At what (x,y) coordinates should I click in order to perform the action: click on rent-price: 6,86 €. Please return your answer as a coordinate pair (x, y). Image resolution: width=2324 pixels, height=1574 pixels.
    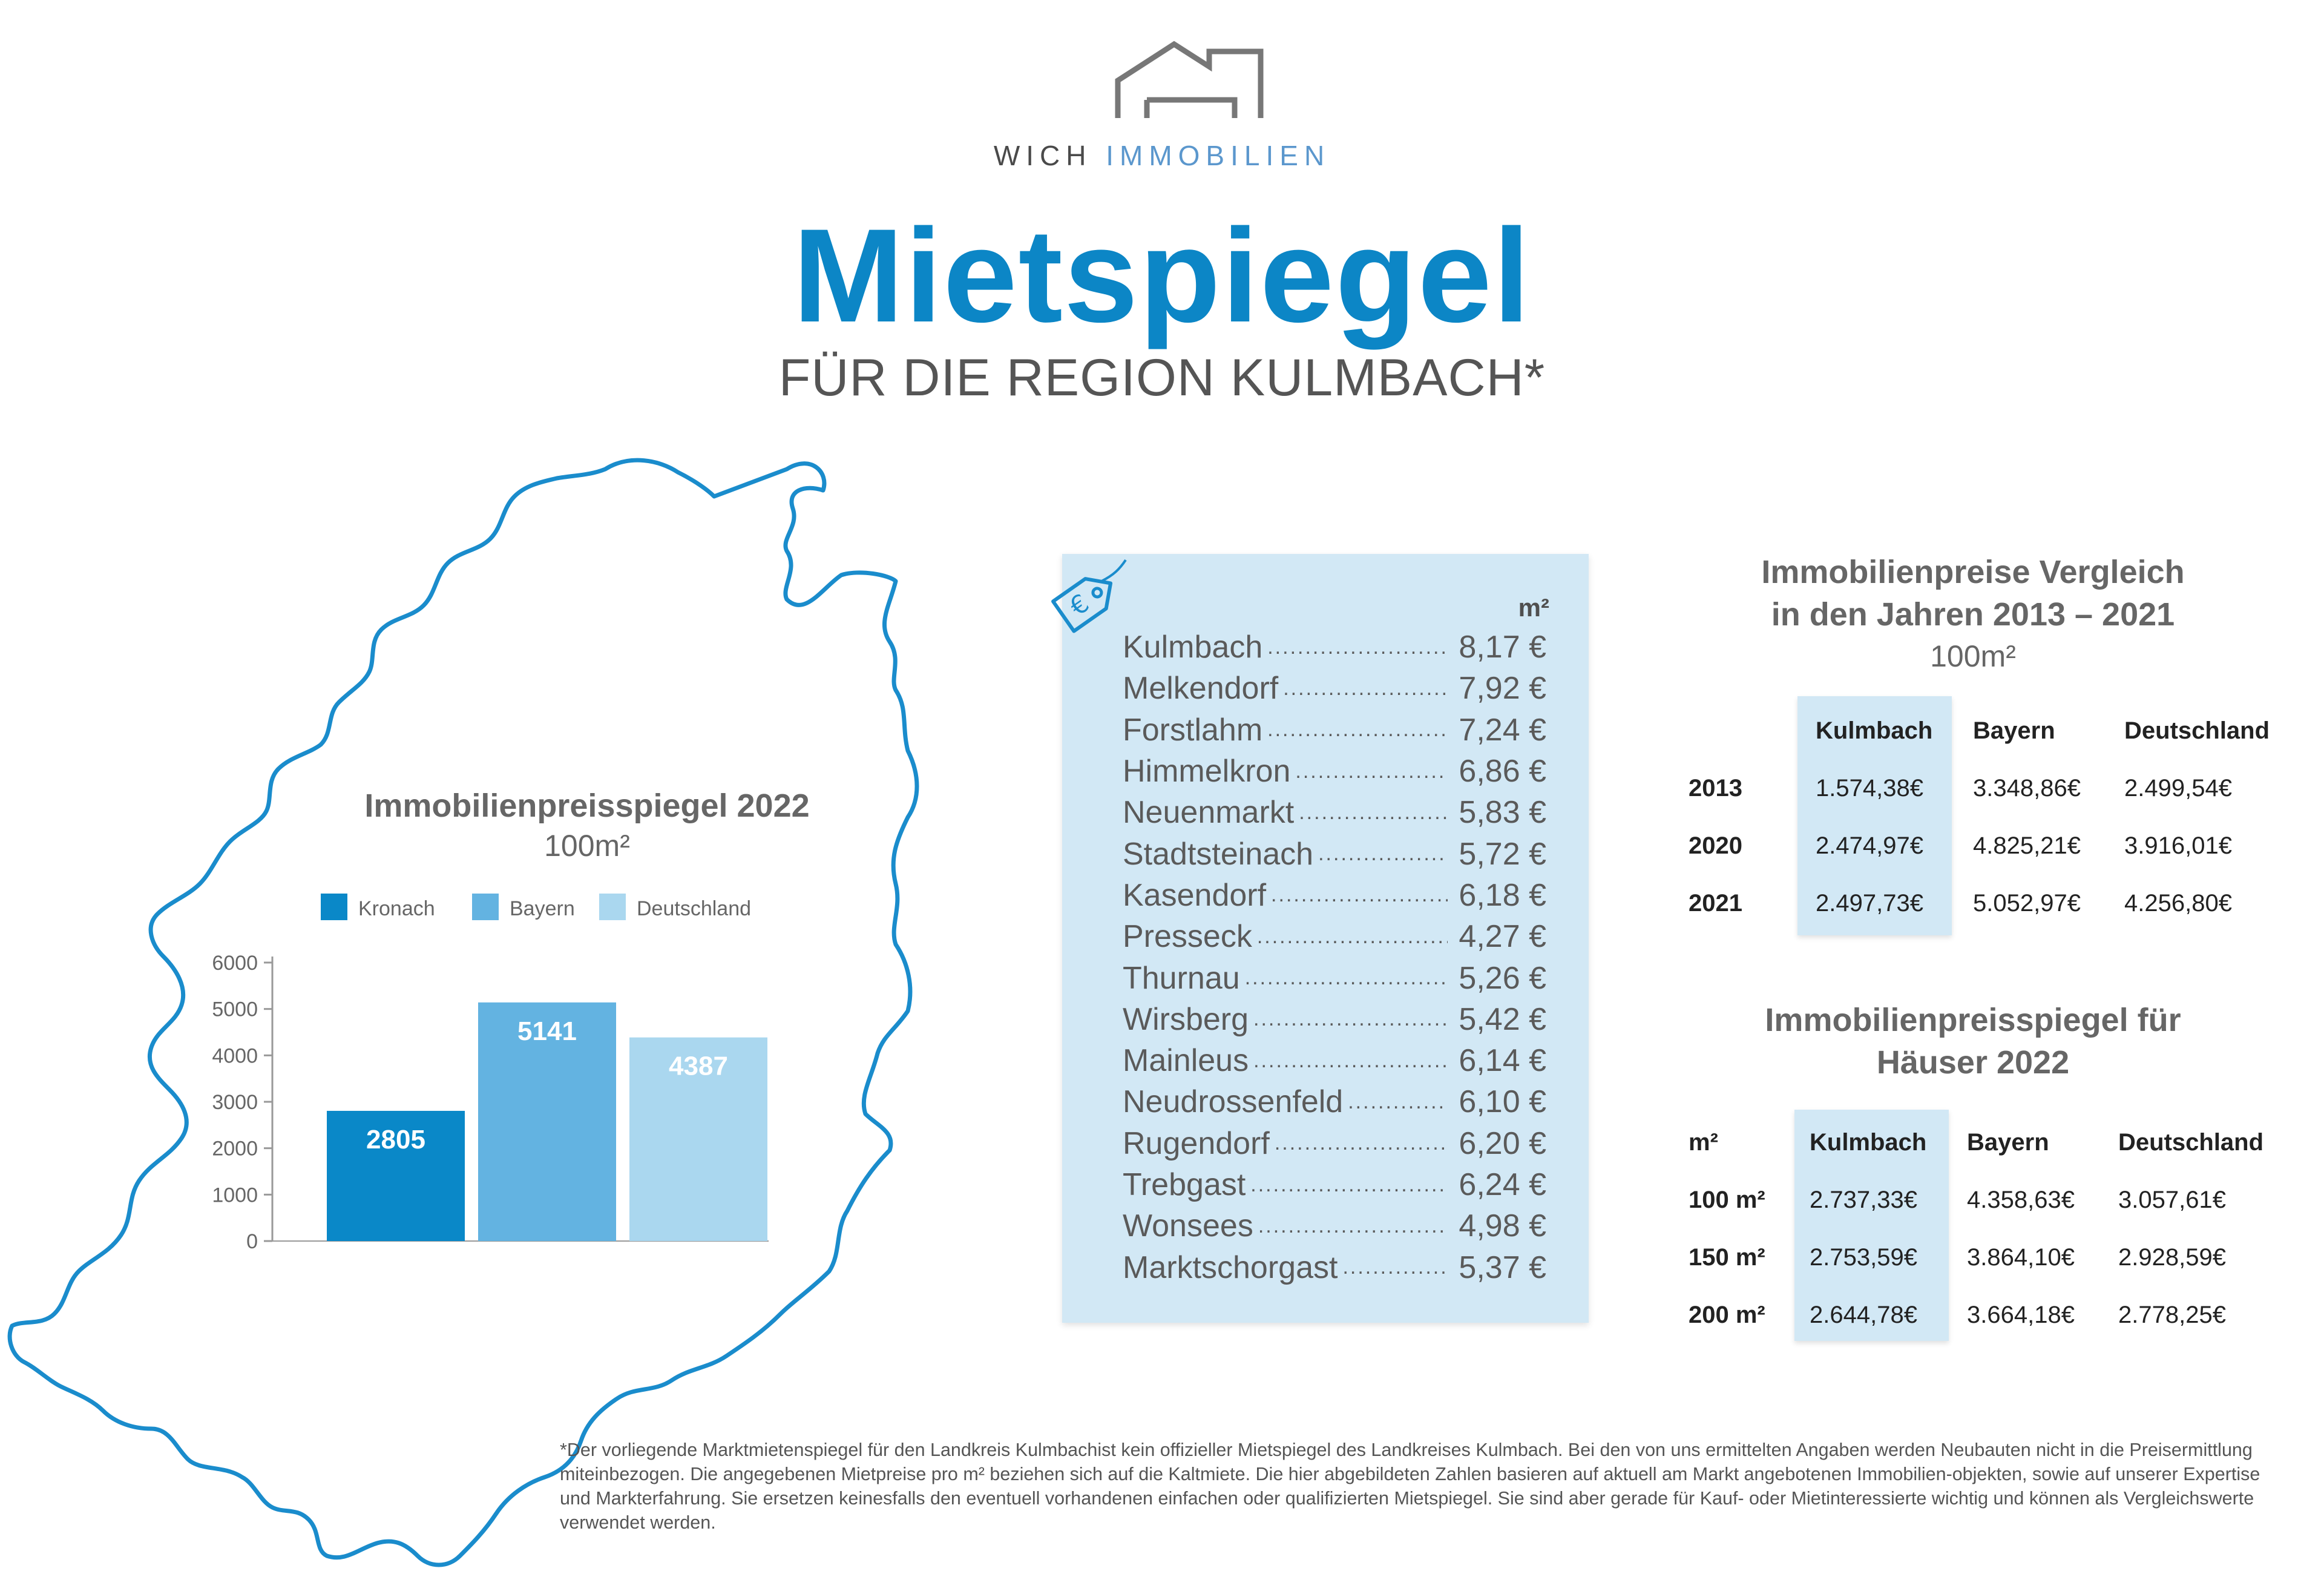
    Looking at the image, I should click on (1503, 771).